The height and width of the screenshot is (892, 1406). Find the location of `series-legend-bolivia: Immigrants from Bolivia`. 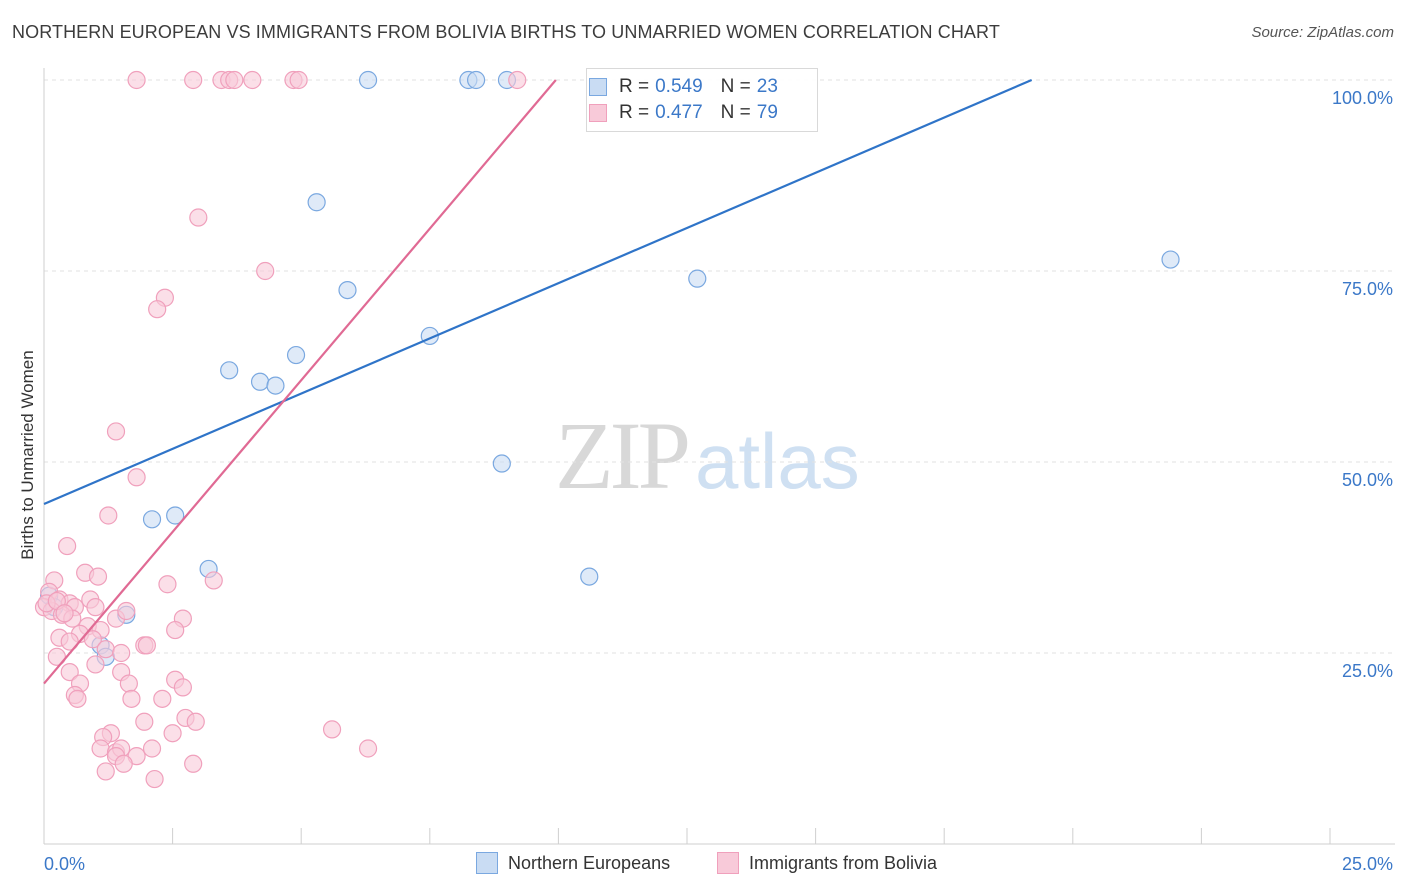

series-legend-bolivia: Immigrants from Bolivia is located at coordinates (827, 863).